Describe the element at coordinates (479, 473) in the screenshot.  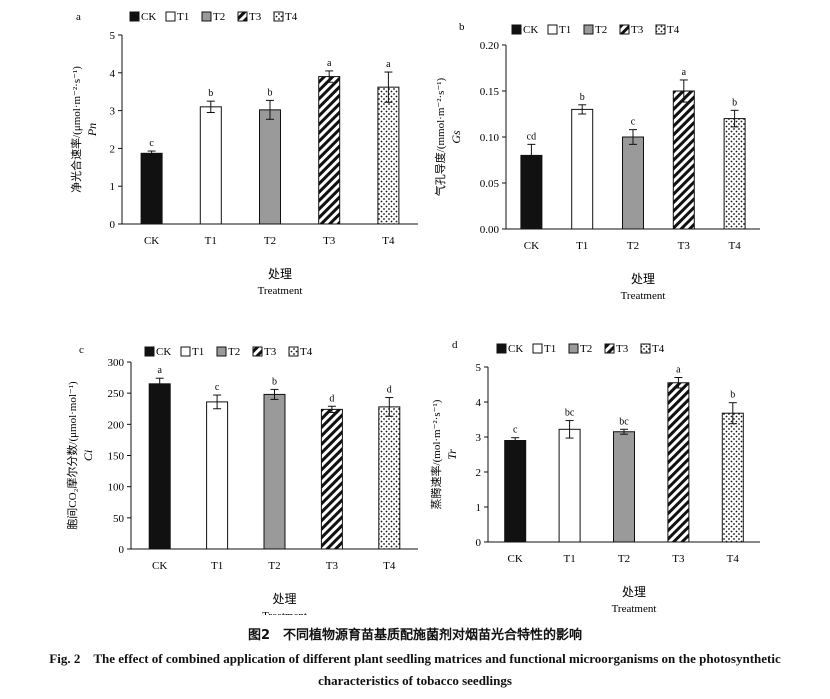
I see `y-tick-label: 2` at that location.